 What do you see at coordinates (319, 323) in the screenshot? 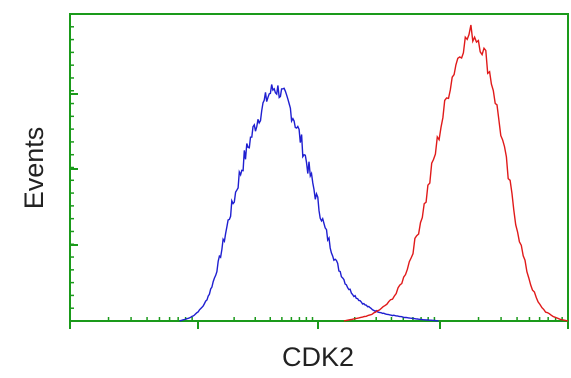
I see `x-axis-ticks` at bounding box center [319, 323].